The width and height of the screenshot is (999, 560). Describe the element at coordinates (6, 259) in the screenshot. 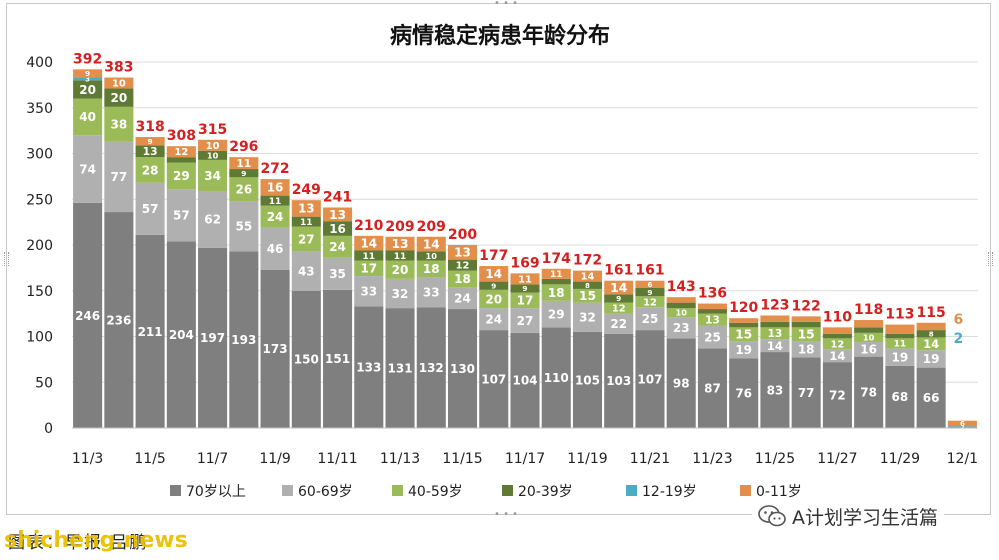

I see `frame-handle-left` at that location.